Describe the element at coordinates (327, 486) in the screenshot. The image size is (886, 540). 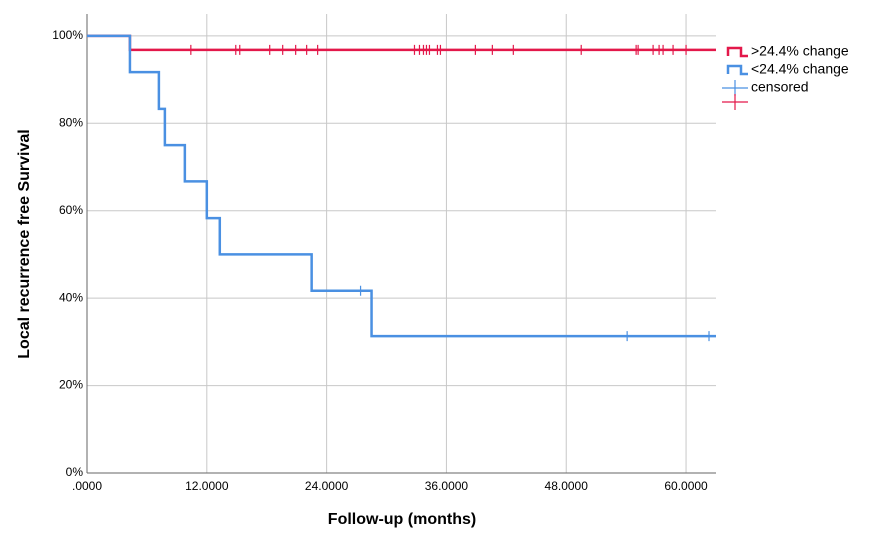
I see `x-tick-label: 24.0000` at that location.